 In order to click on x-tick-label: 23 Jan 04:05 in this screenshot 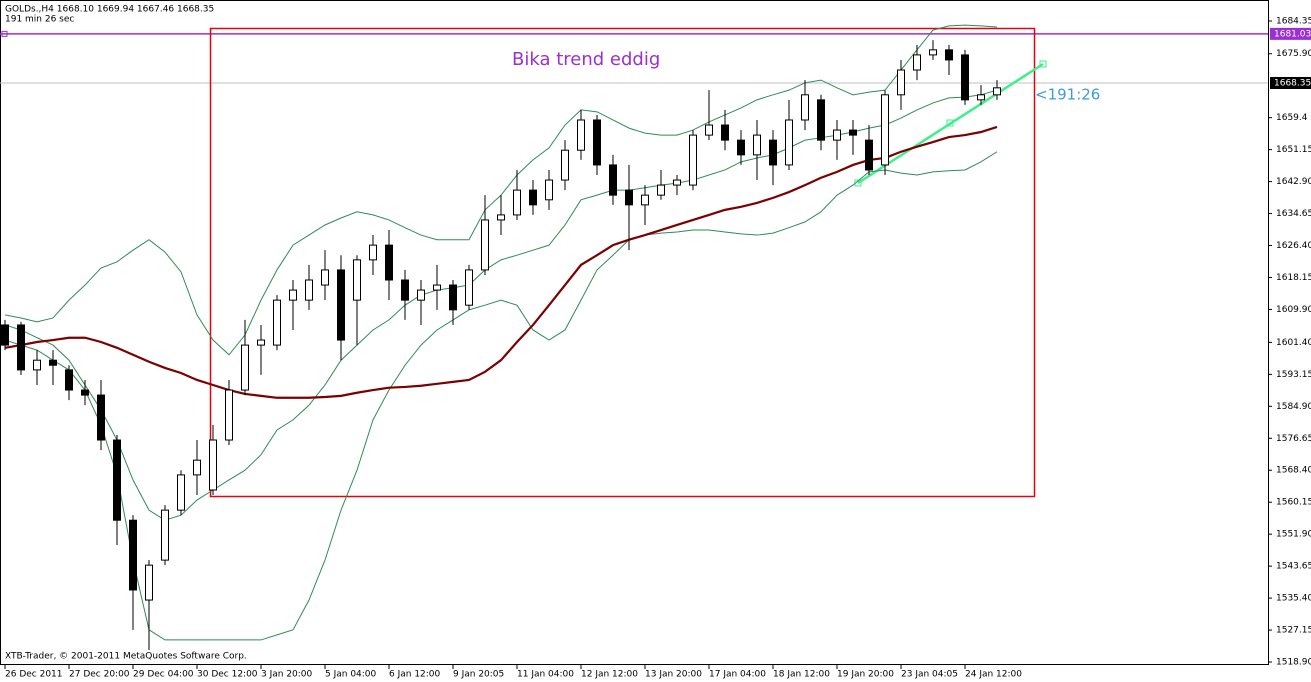, I will do `click(929, 675)`.